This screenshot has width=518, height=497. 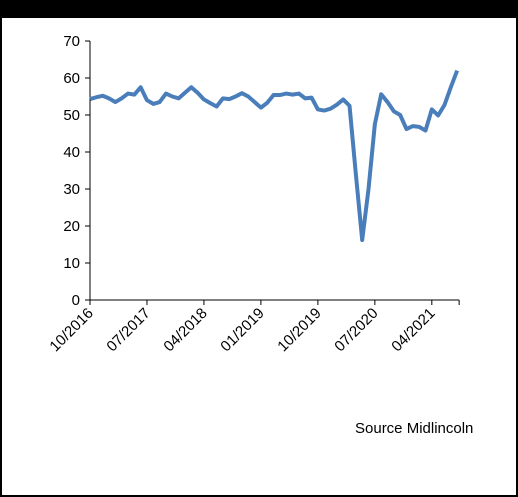 I want to click on y-tick-label: 0, so click(x=76, y=300).